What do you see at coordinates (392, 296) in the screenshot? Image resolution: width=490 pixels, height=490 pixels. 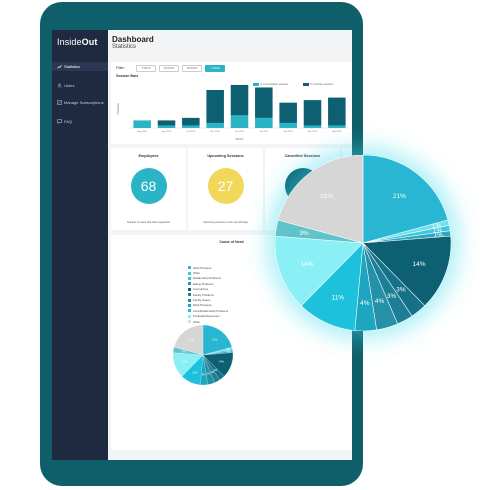 I see `big-label-6: 3%` at bounding box center [392, 296].